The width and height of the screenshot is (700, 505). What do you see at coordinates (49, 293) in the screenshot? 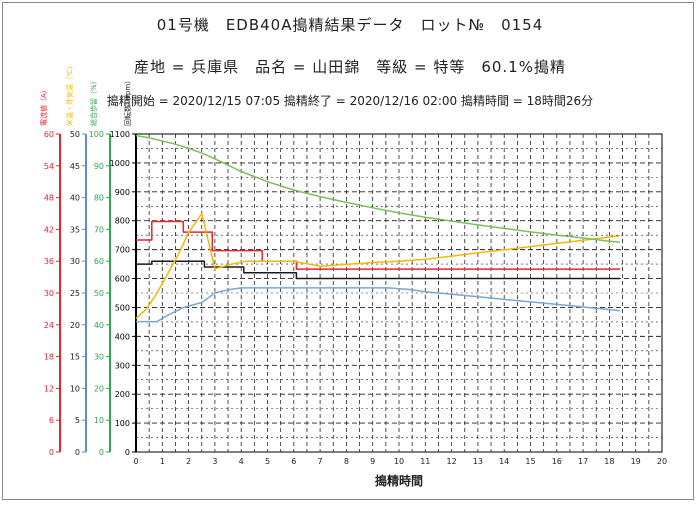
I see `current-tick-label: 30` at bounding box center [49, 293].